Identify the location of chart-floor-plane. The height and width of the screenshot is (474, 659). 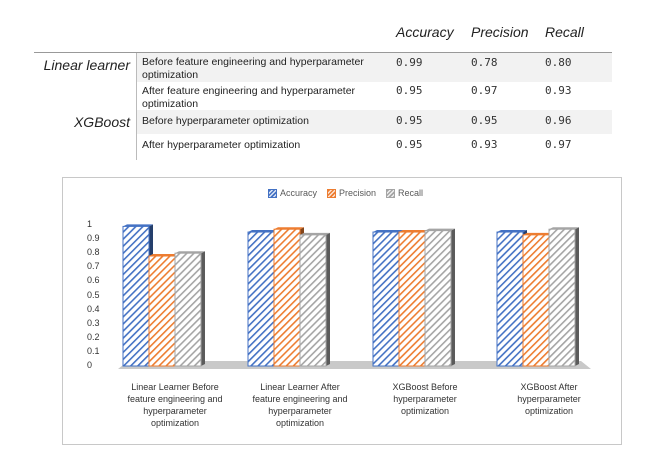
(354, 365).